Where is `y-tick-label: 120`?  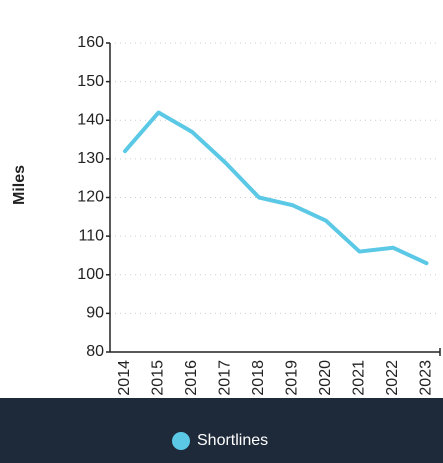
y-tick-label: 120 is located at coordinates (90, 197).